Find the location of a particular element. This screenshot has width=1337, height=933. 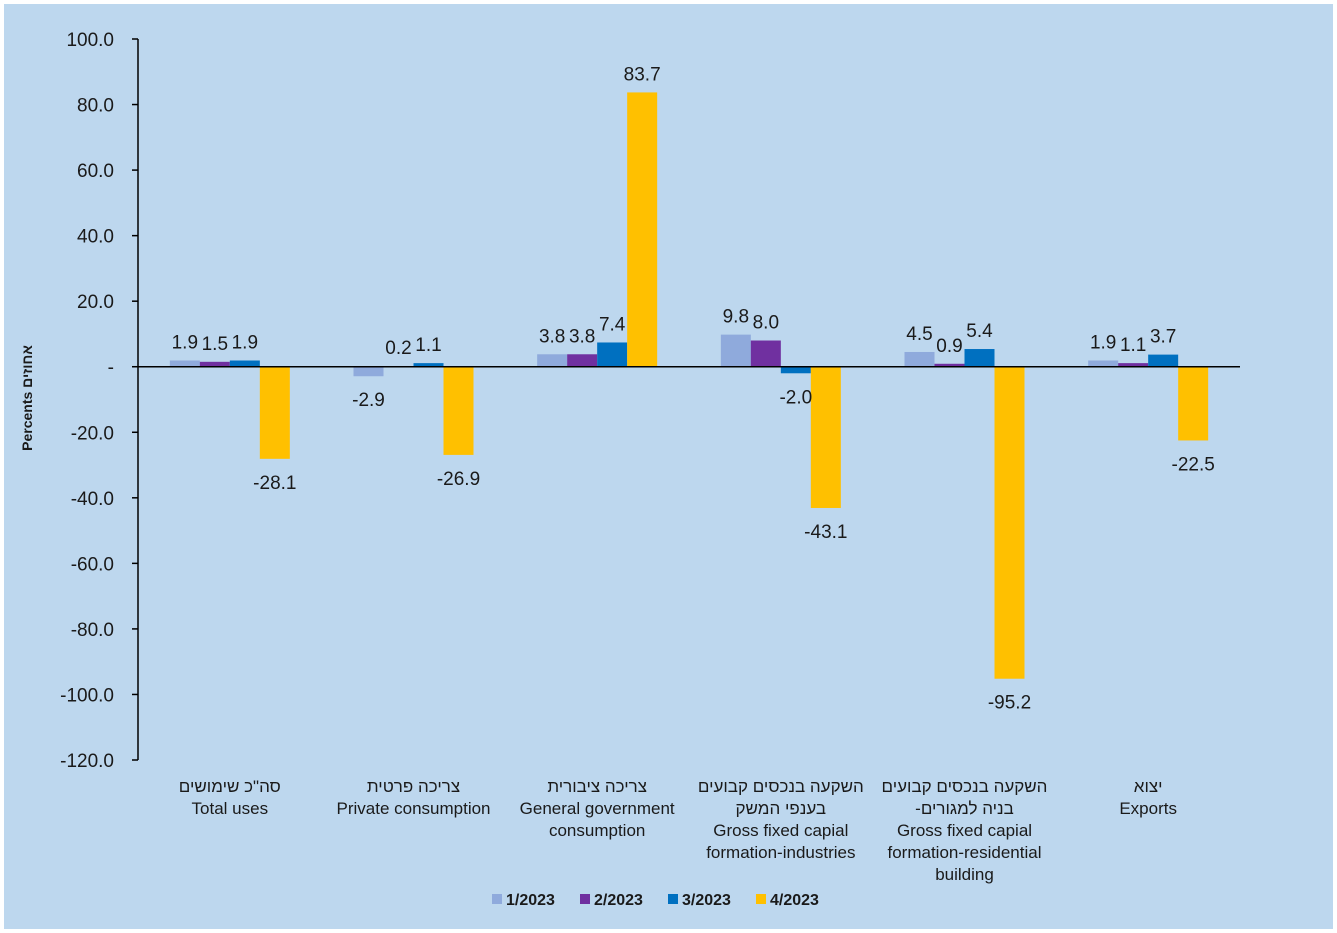

data-label: 8.0 is located at coordinates (766, 323).